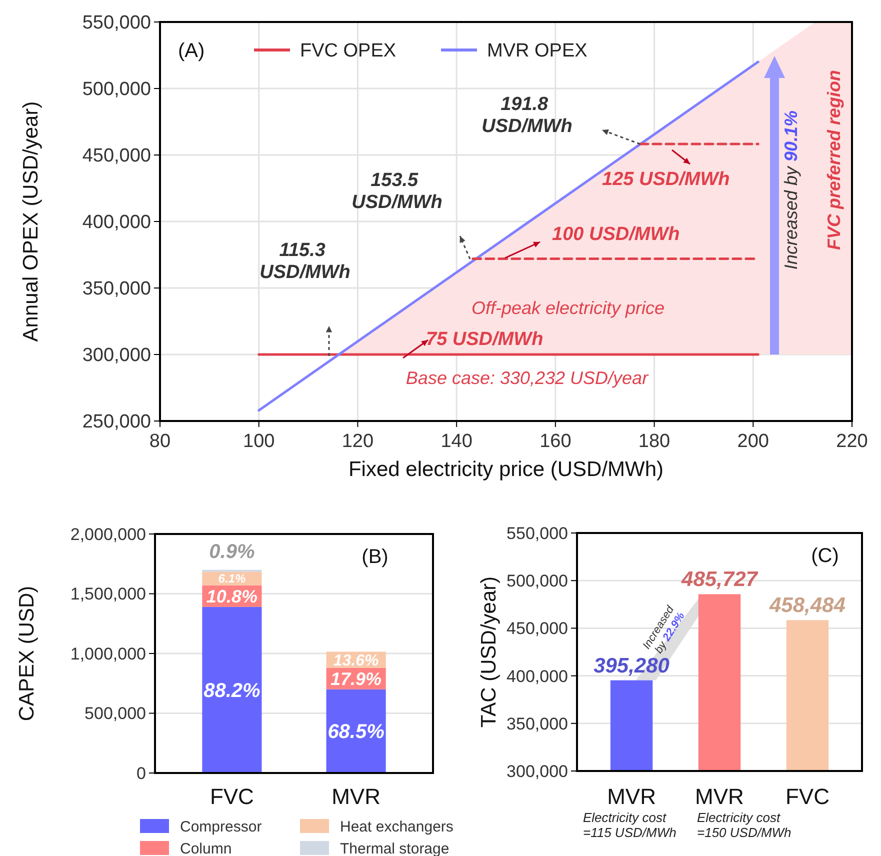  Describe the element at coordinates (108, 534) in the screenshot. I see `y-tick-label: 2,000,000` at that location.